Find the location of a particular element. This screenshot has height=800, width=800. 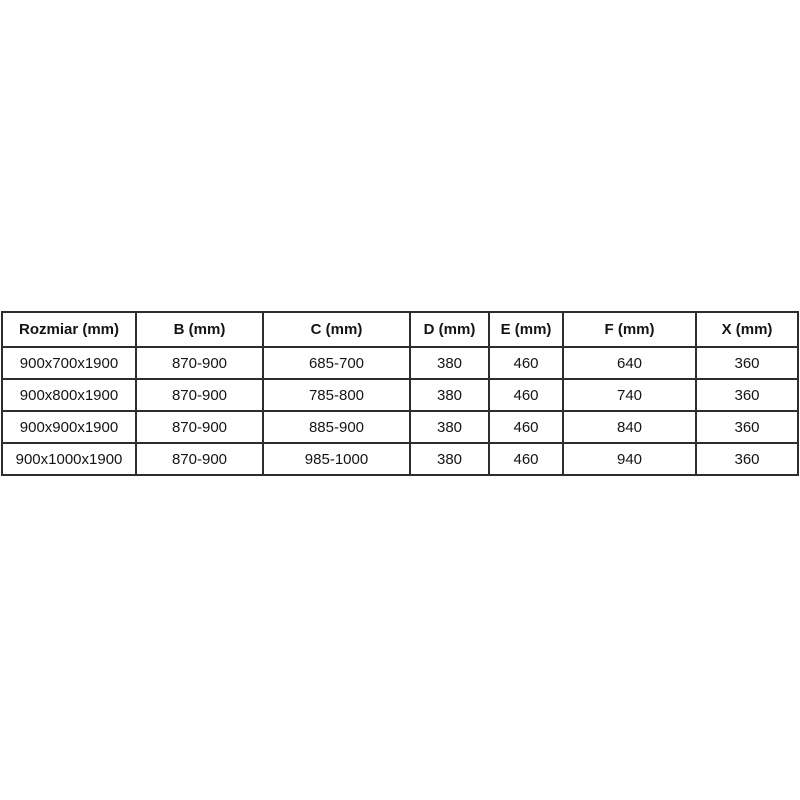

table-cell: 885-900 is located at coordinates (336, 427).